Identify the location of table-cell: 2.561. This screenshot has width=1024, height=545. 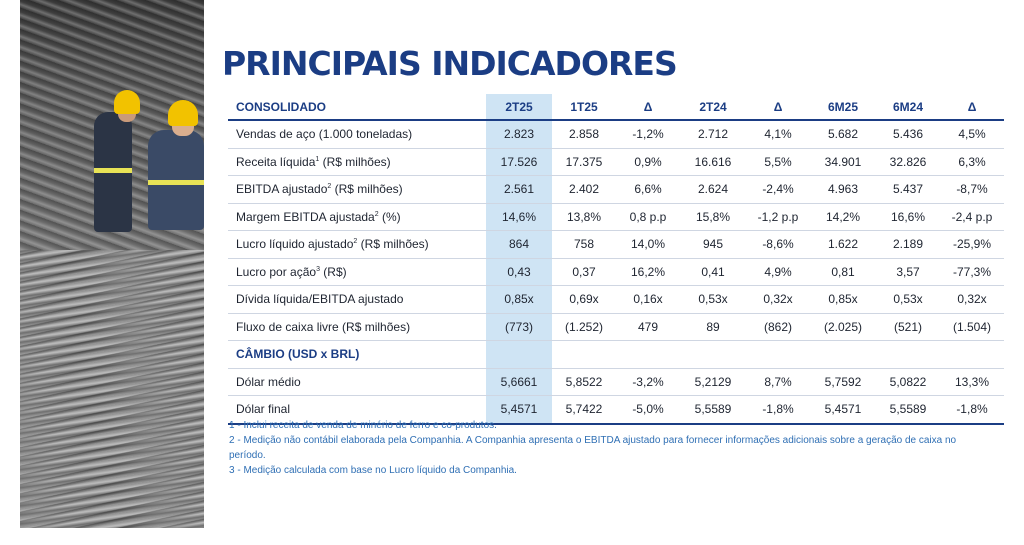
(519, 189).